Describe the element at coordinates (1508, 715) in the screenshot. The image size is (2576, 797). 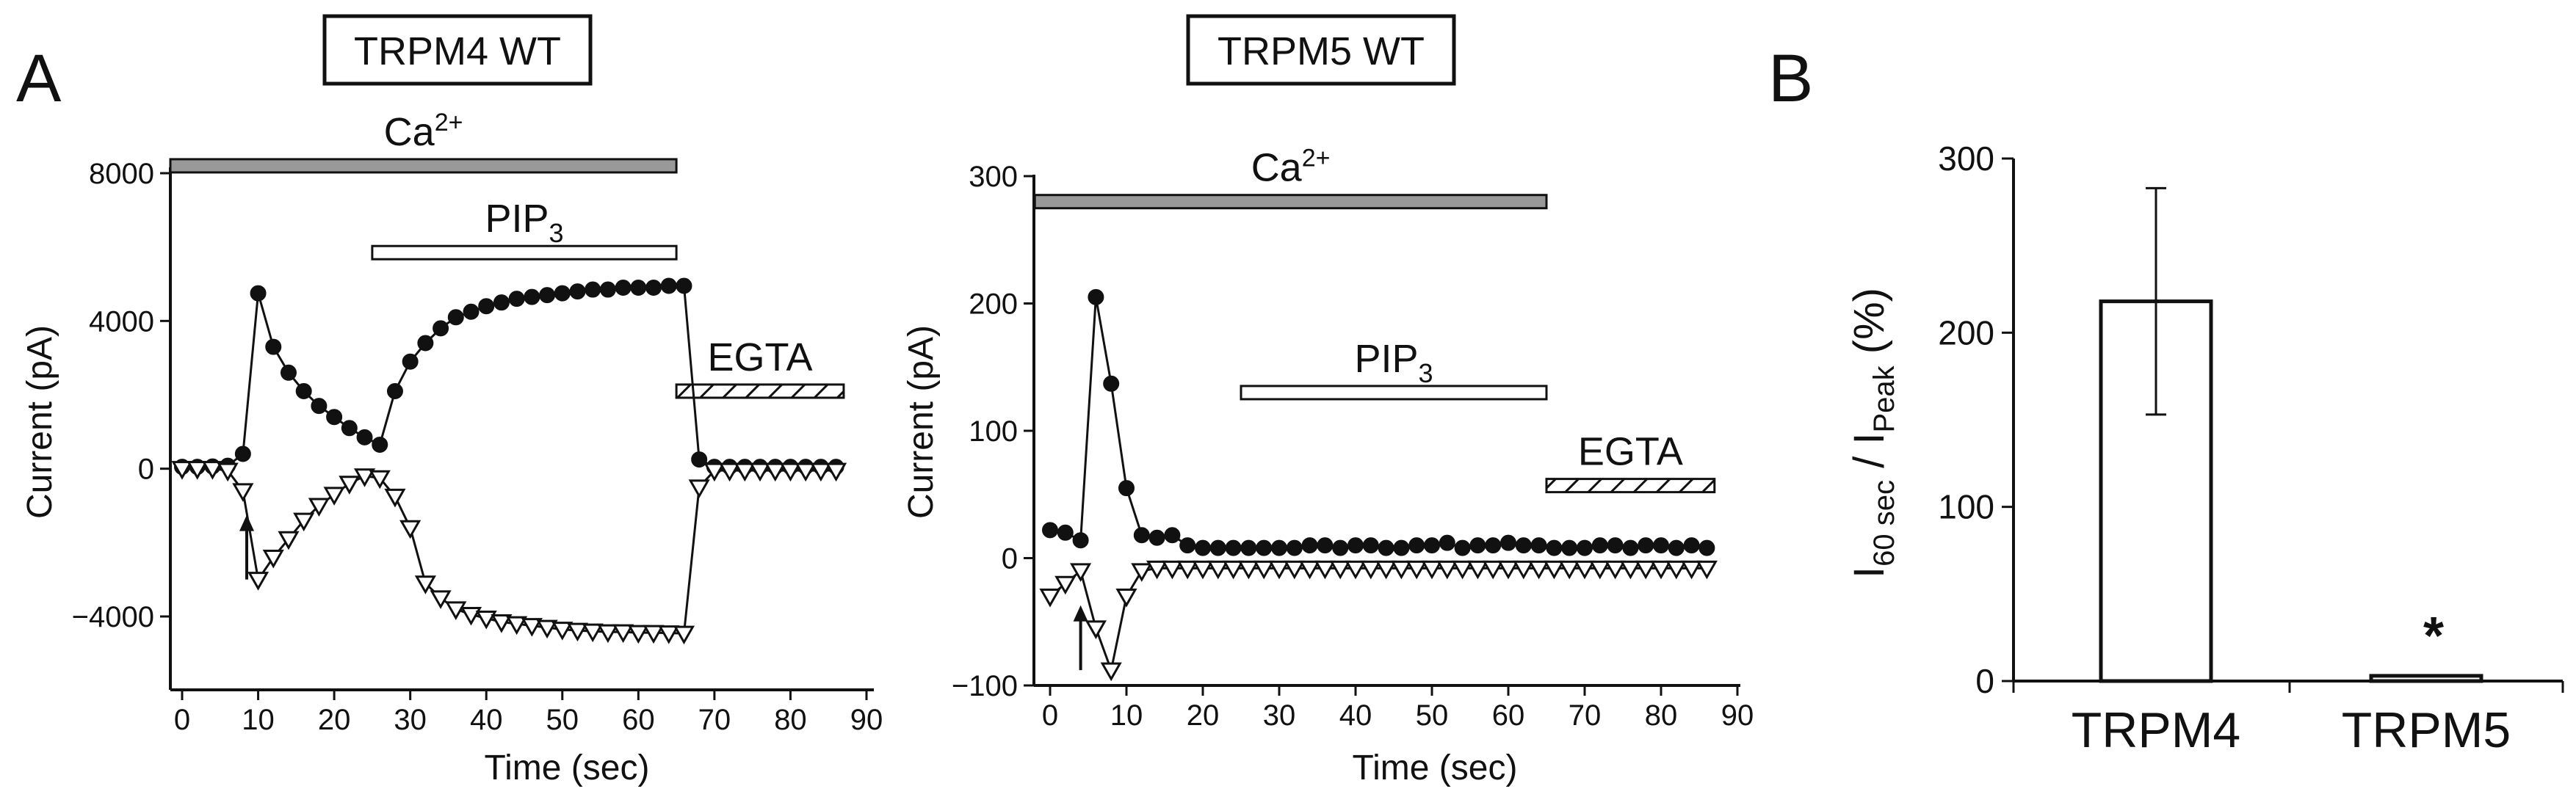
I see `trpm5-x-tick-label: 60` at that location.